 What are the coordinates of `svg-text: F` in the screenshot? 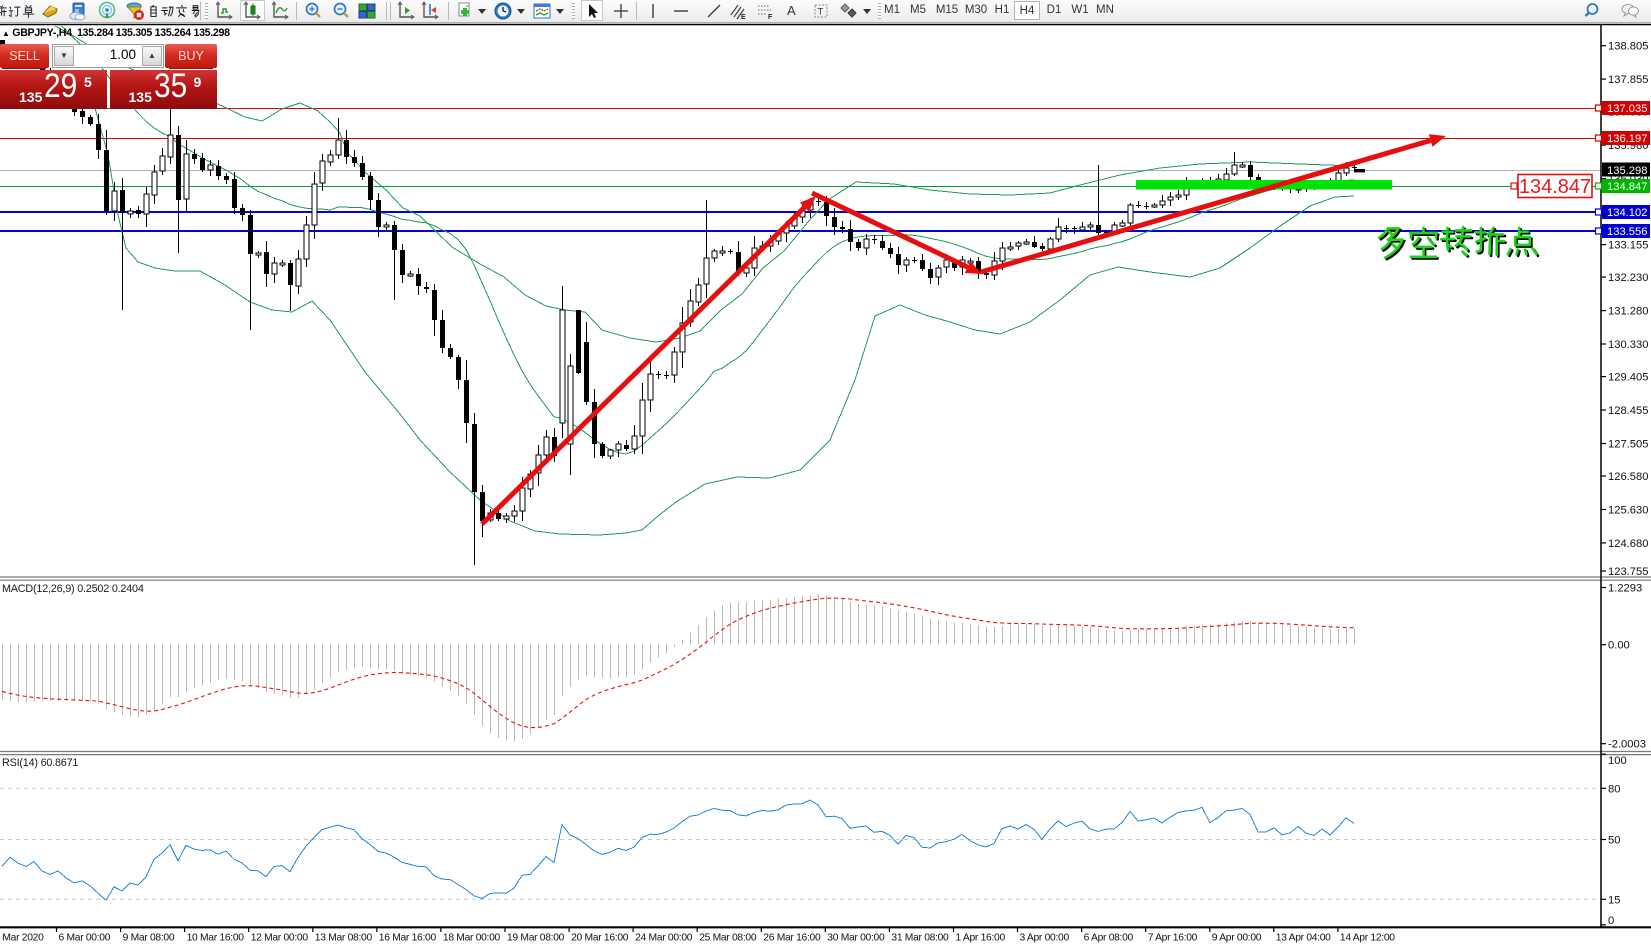 It's located at (770, 17).